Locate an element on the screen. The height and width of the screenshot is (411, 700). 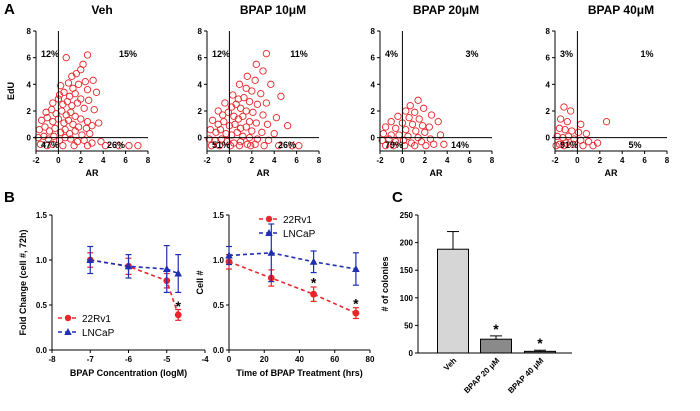
quadrant-lower-left: 91% is located at coordinates (569, 145).